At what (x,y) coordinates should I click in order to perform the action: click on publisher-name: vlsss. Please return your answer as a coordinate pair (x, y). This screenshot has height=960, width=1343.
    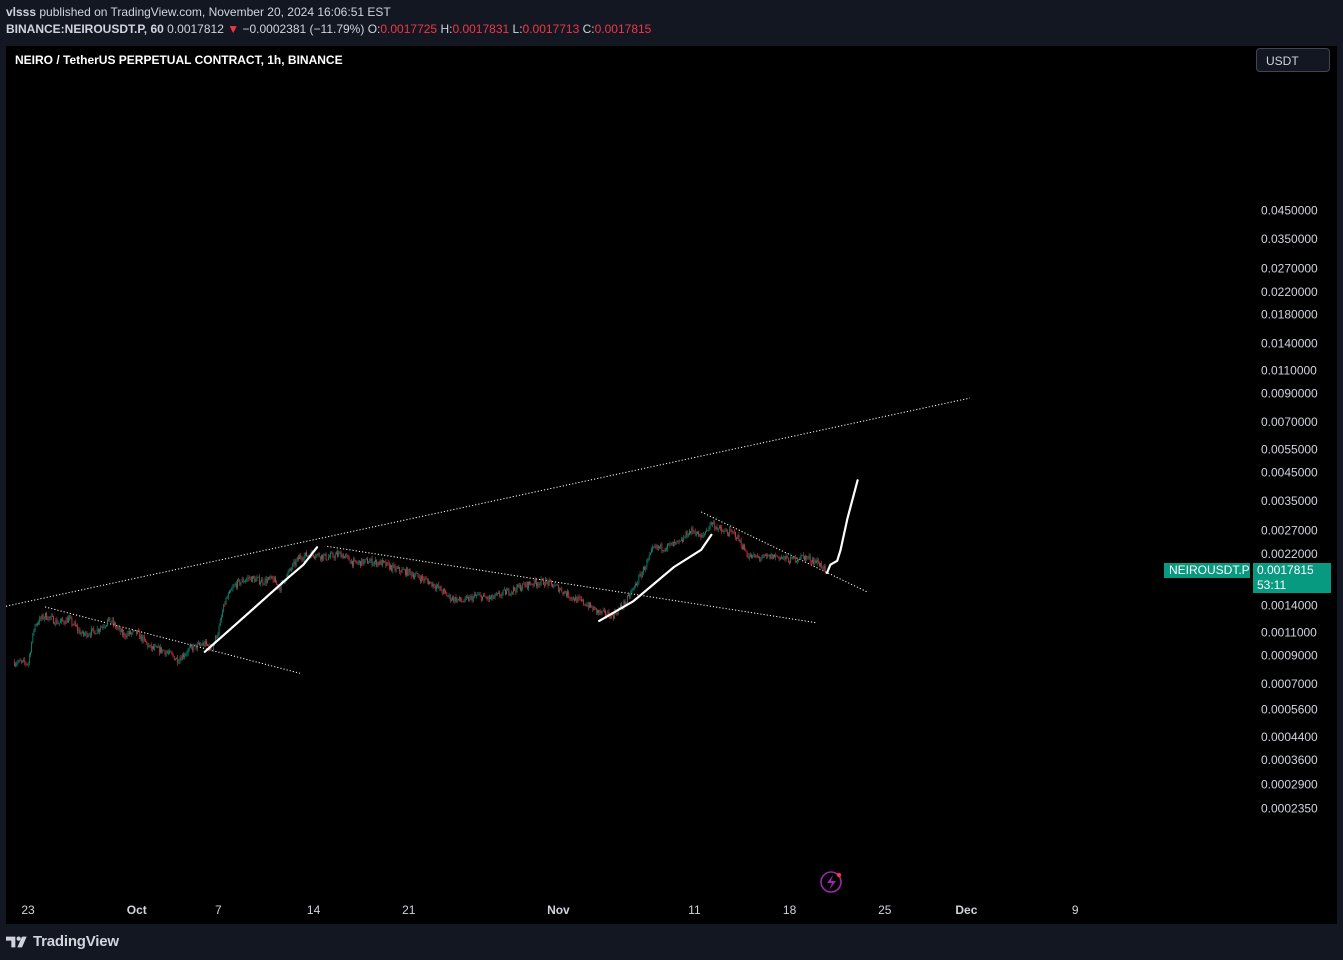
    Looking at the image, I should click on (21, 12).